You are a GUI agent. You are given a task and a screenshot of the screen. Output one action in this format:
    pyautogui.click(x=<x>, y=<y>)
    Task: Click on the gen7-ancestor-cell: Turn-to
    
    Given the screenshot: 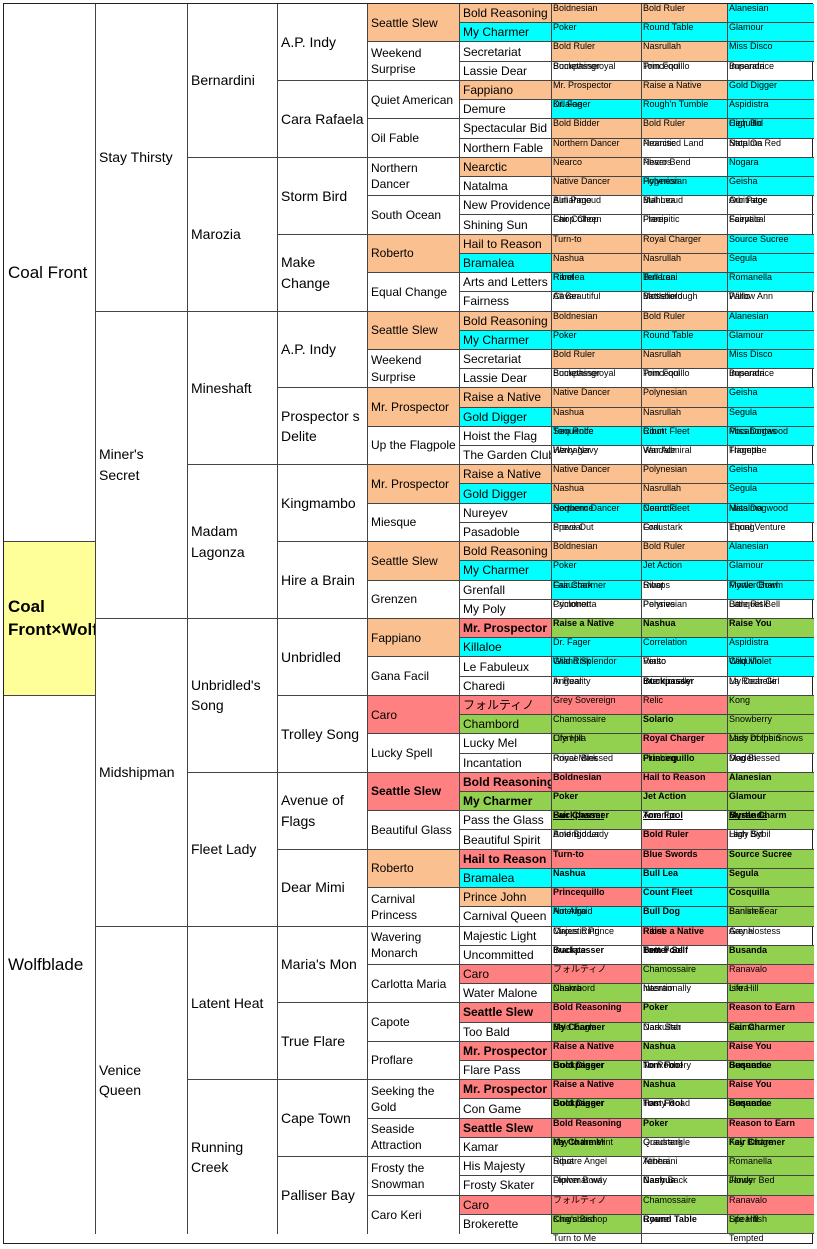 What is the action you would take?
    pyautogui.click(x=597, y=859)
    